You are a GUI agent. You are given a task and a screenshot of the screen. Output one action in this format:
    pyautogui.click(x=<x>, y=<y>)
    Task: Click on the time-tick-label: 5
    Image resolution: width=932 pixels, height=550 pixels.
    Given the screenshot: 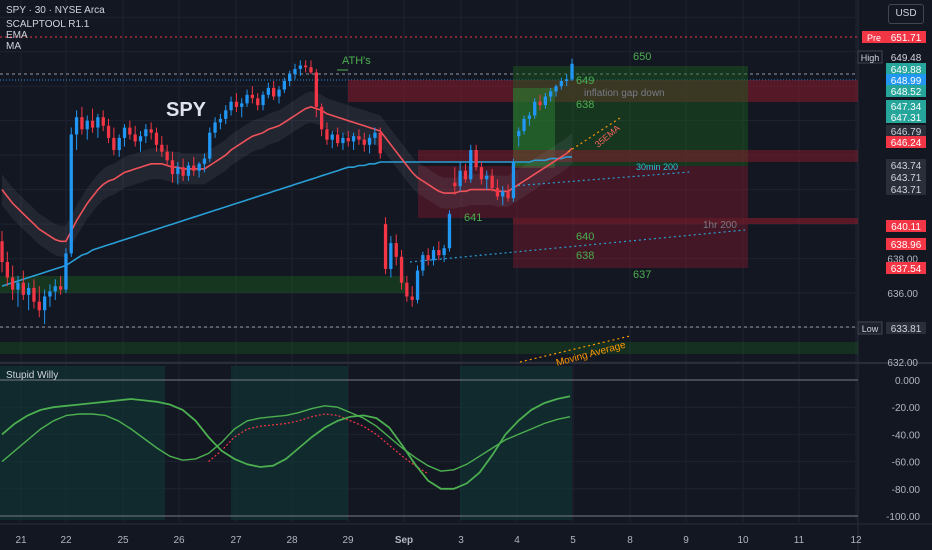 What is the action you would take?
    pyautogui.click(x=573, y=540)
    